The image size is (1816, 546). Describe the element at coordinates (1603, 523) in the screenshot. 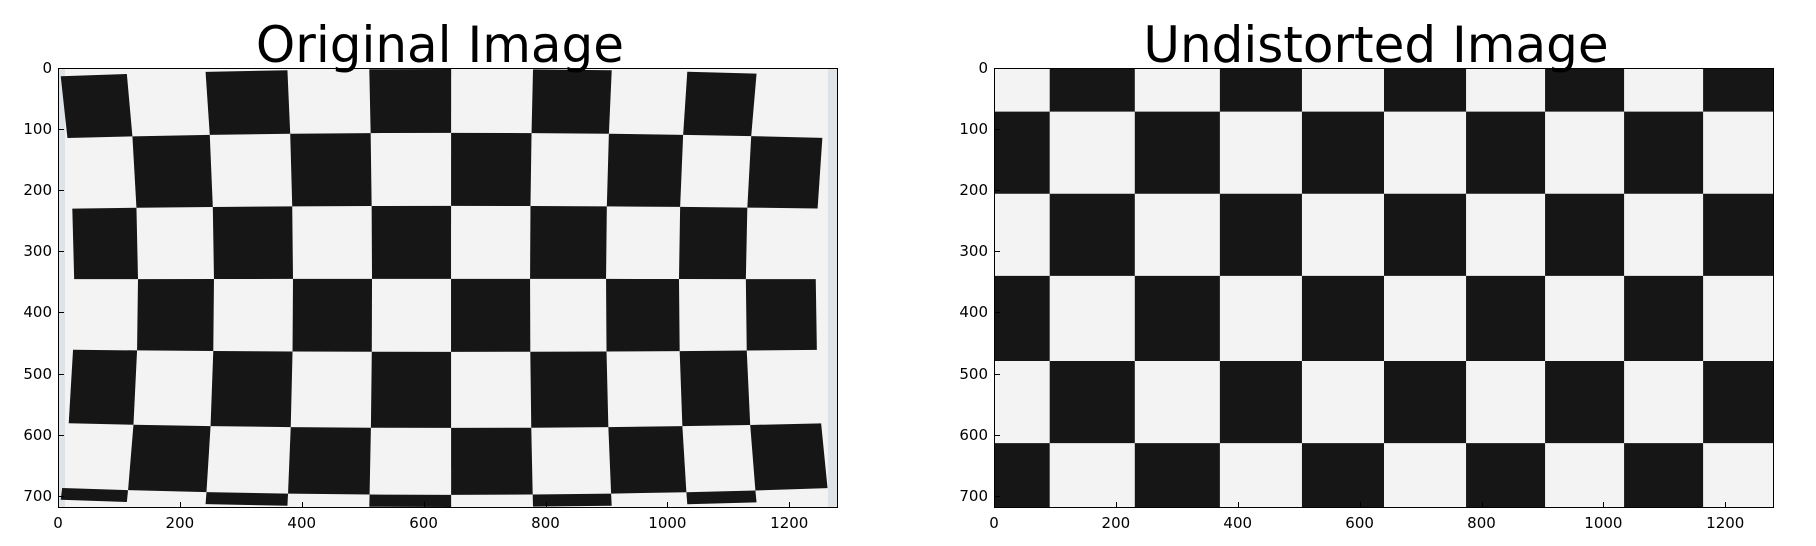

I see `x-tick-label: 1000` at that location.